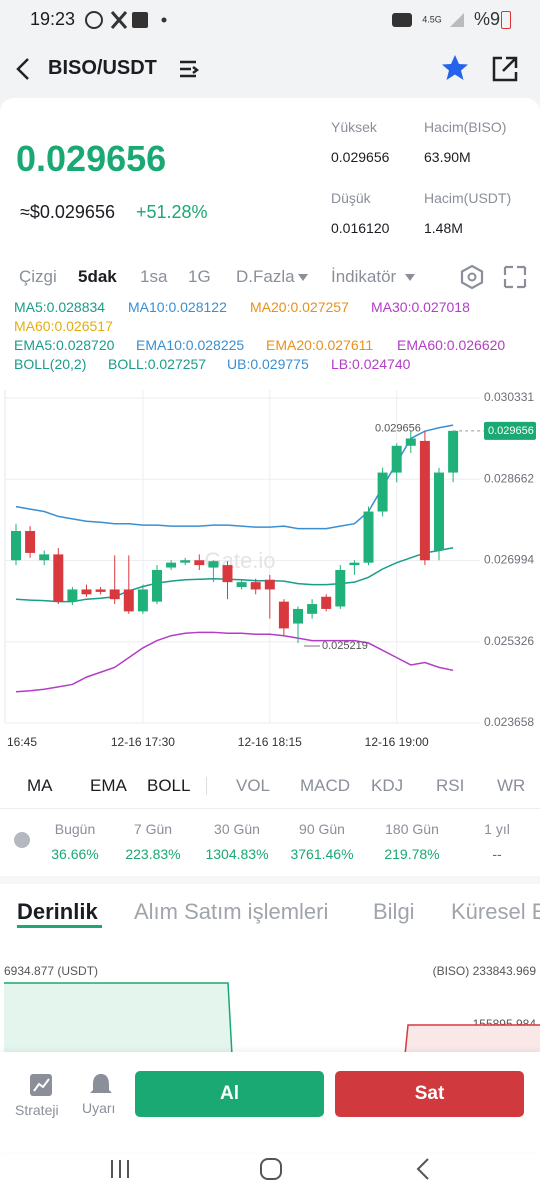 The image size is (540, 1200). I want to click on stat-label: Hacim(BISO), so click(465, 127).